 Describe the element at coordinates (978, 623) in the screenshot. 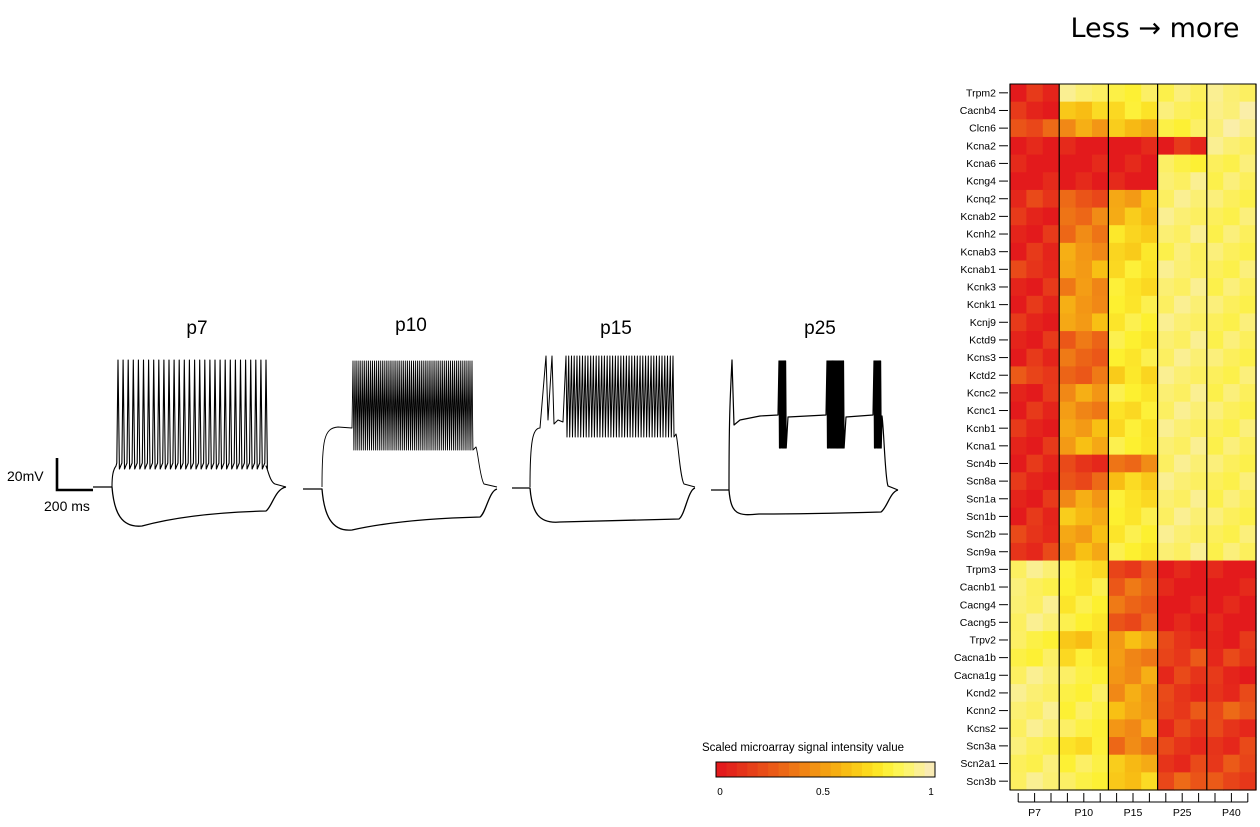

I see `gene-label: Cacng5` at that location.